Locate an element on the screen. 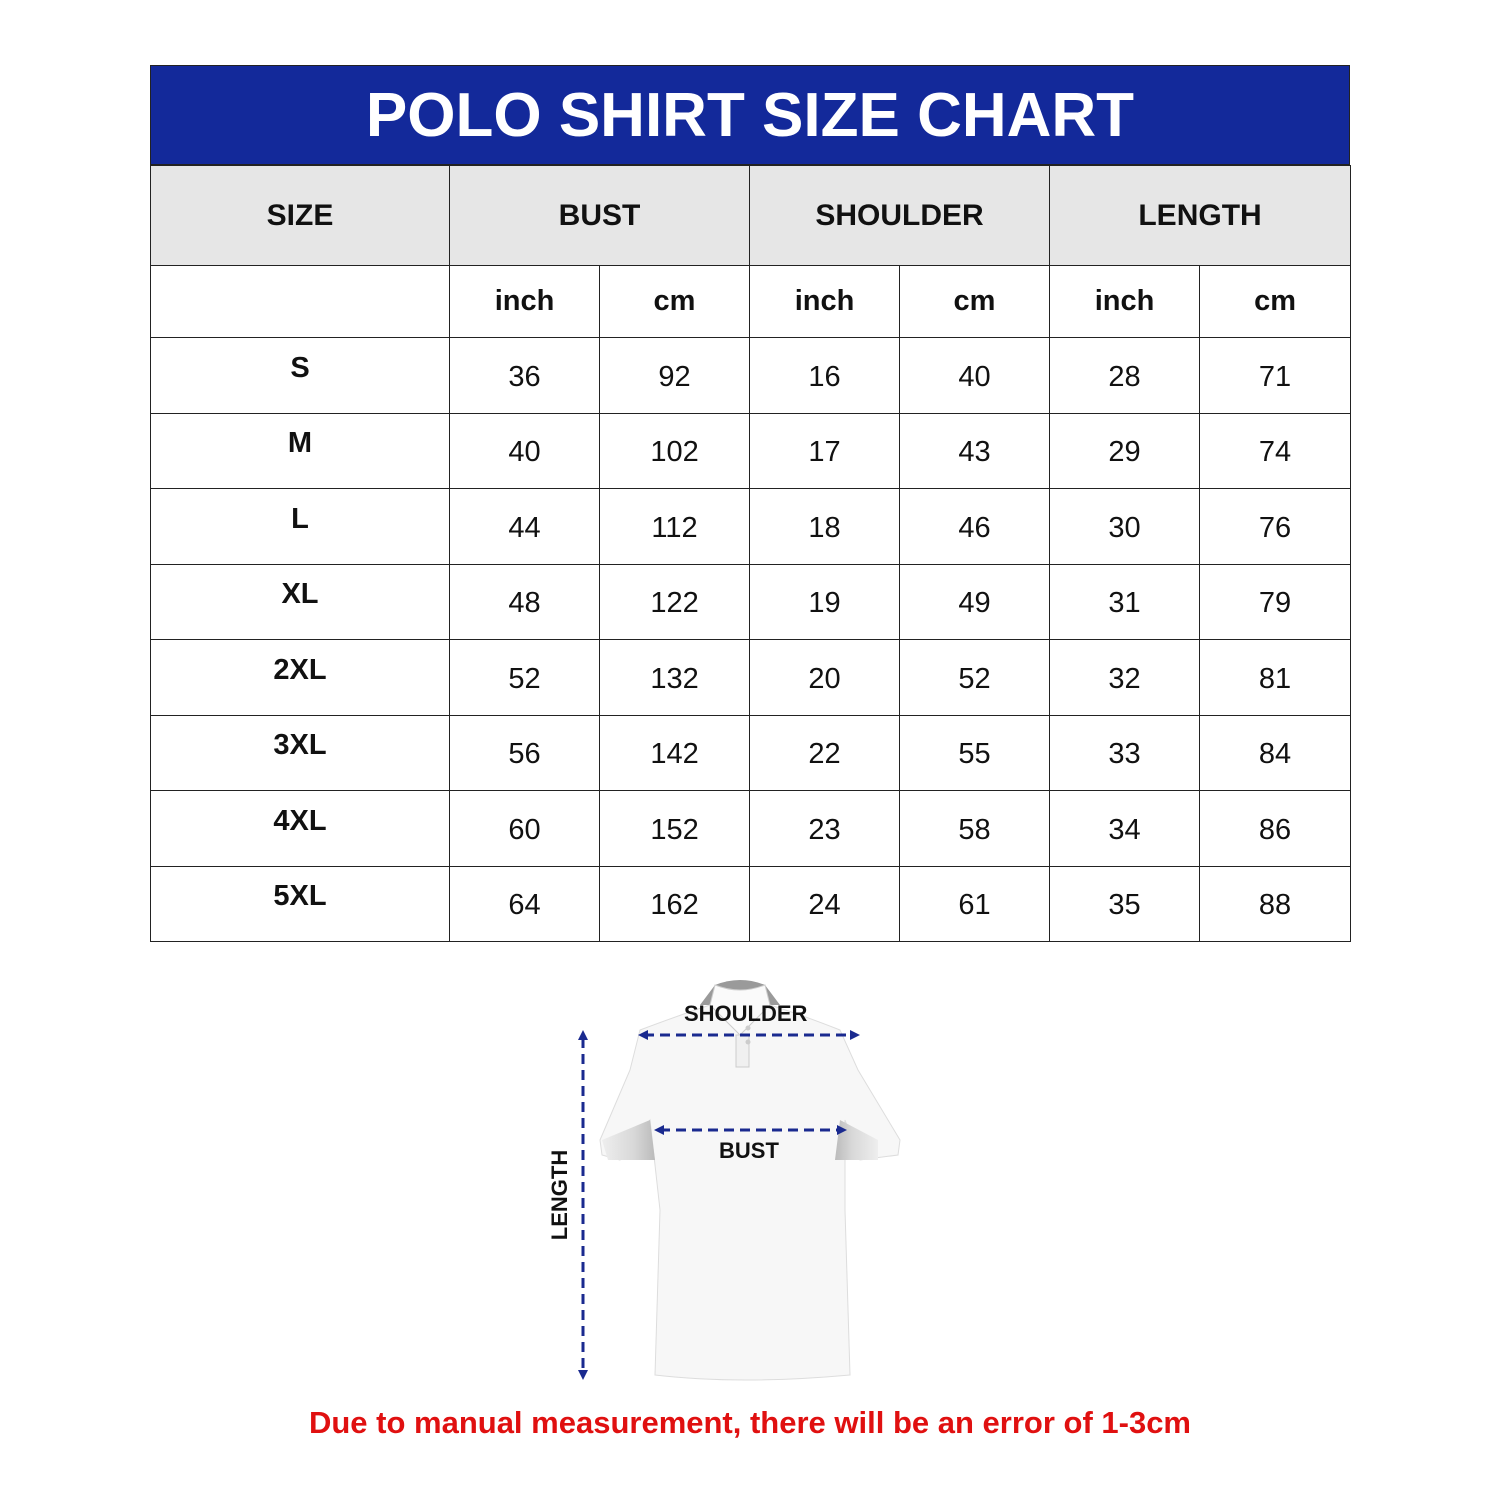  size-row: L 44 112 18 46 30 76 is located at coordinates (751, 526).